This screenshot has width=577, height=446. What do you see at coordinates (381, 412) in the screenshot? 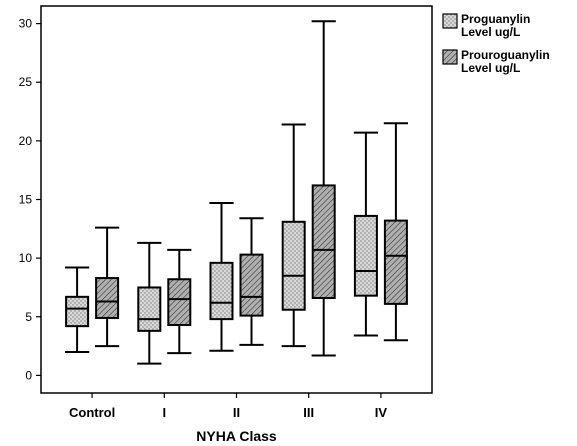
I see `x-category-label: IV` at bounding box center [381, 412].